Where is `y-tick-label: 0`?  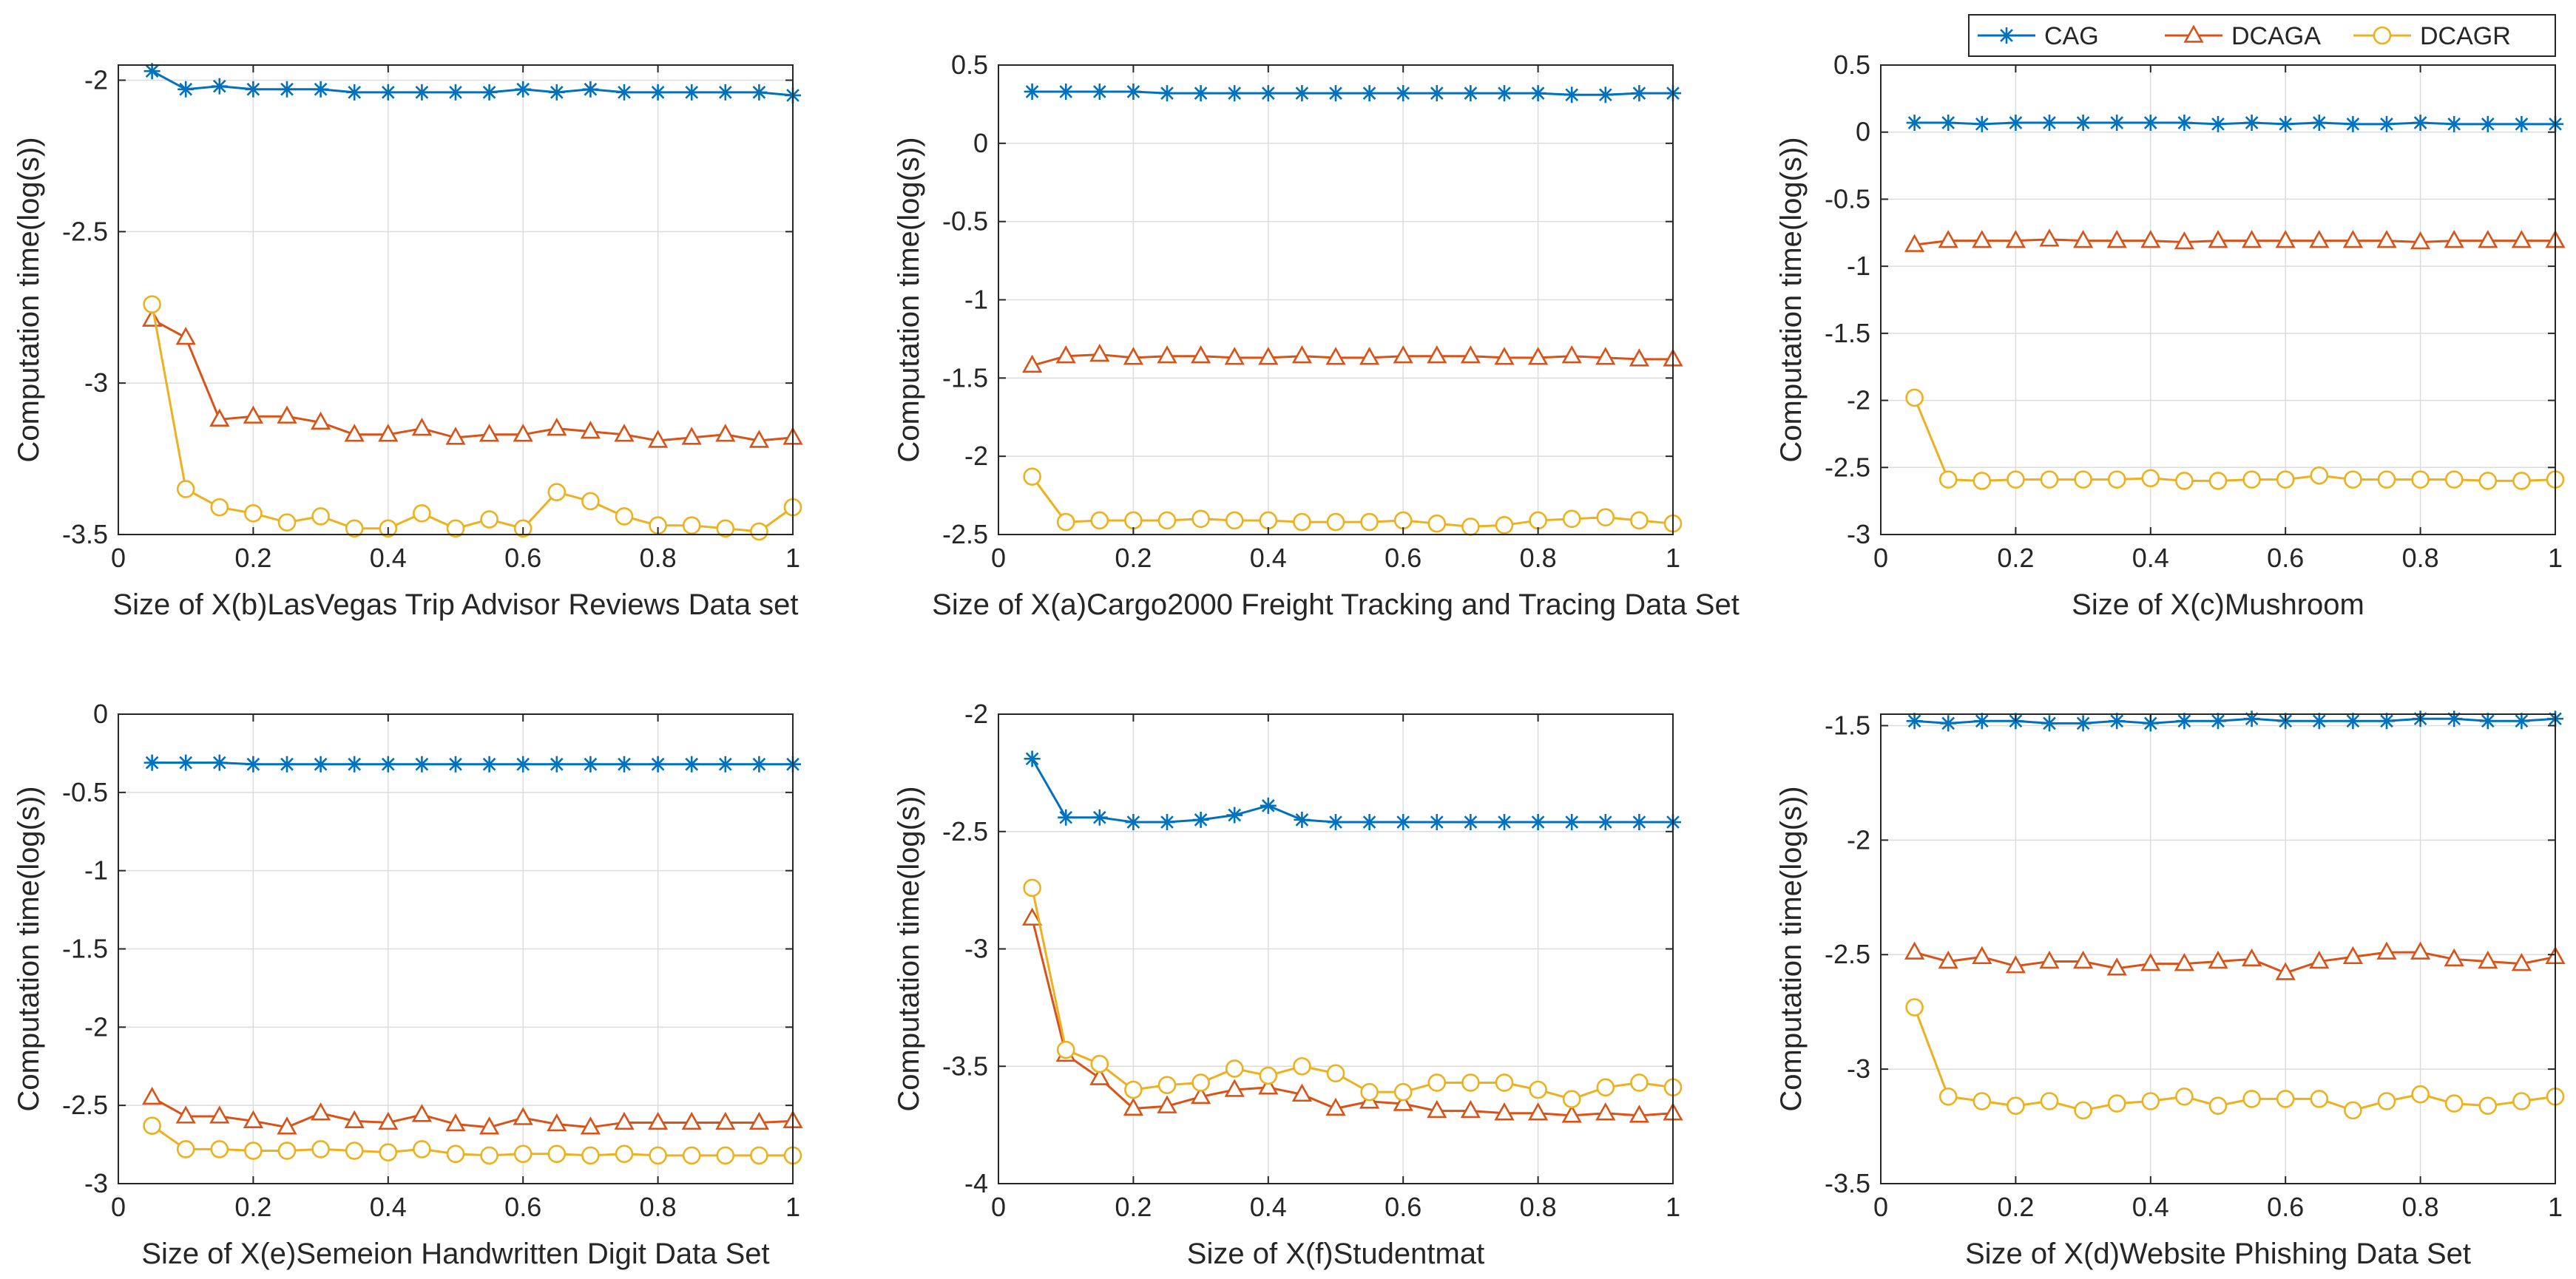 y-tick-label: 0 is located at coordinates (100, 714).